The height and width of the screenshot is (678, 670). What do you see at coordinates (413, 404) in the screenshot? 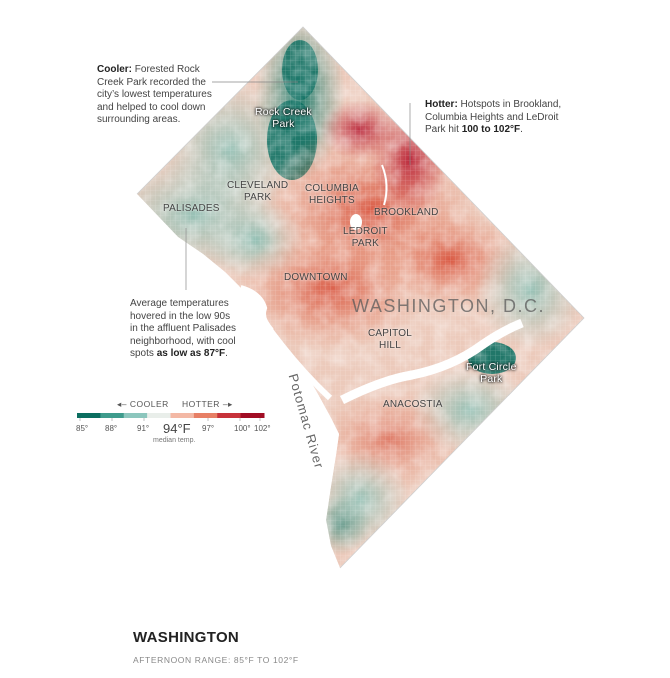
I see `label-anacostia: ANACOSTIA` at bounding box center [413, 404].